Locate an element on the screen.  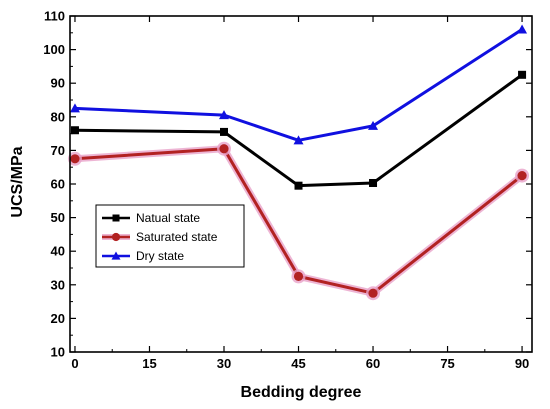
legend-label: Dry state is located at coordinates (160, 256).